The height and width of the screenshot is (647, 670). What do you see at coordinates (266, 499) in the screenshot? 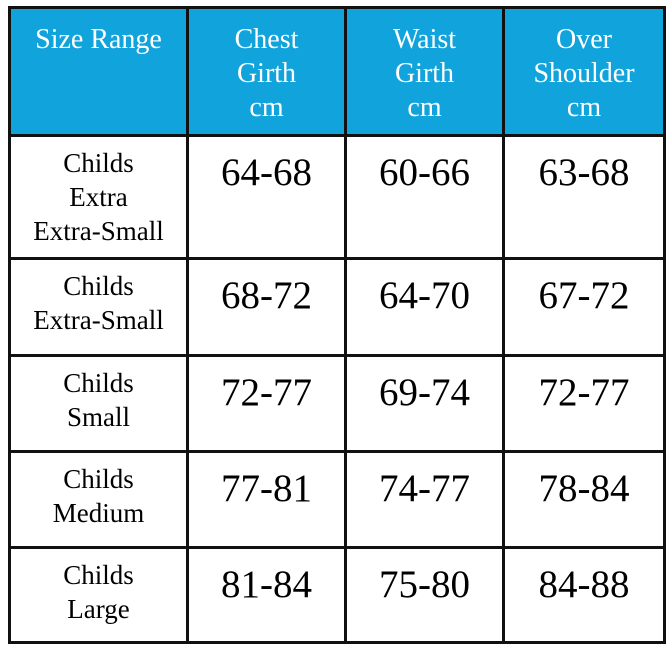
I see `measurement: 77-81` at bounding box center [266, 499].